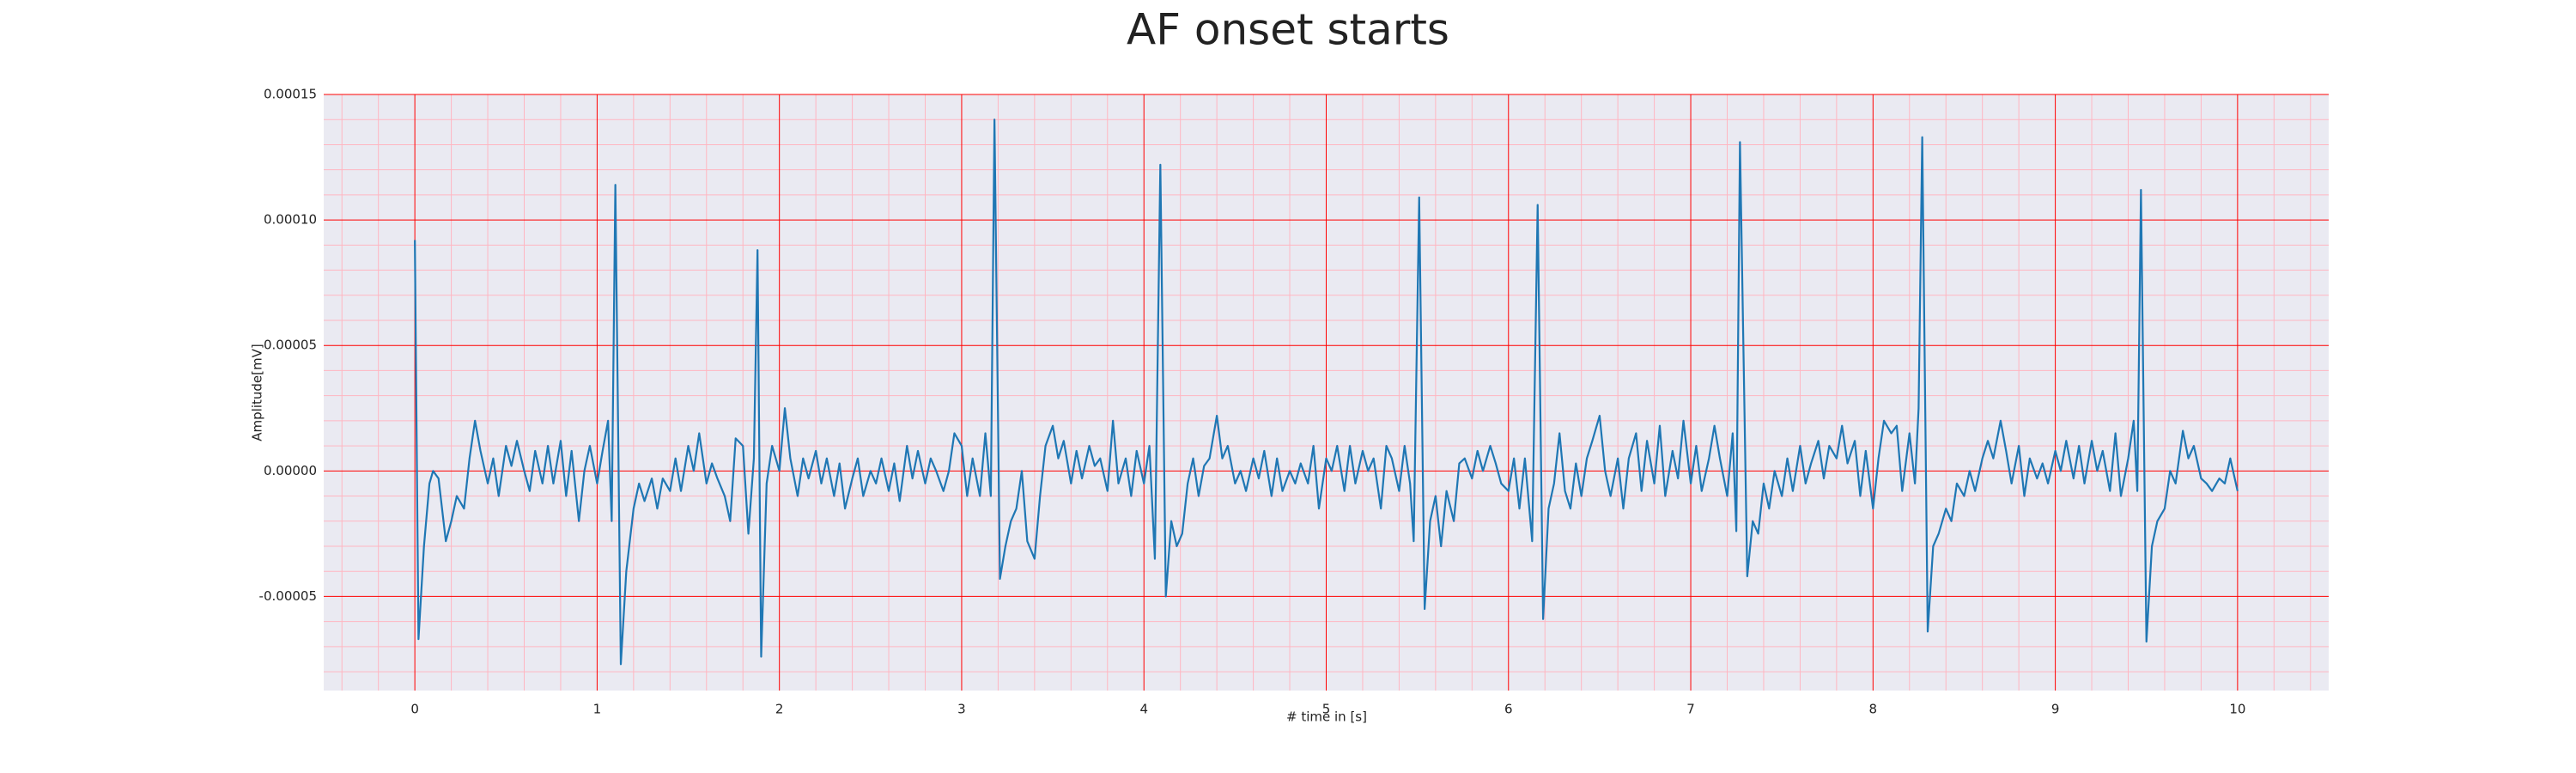 The image size is (2576, 773). Describe the element at coordinates (288, 596) in the screenshot. I see `y-tick-label: -0.00005` at that location.